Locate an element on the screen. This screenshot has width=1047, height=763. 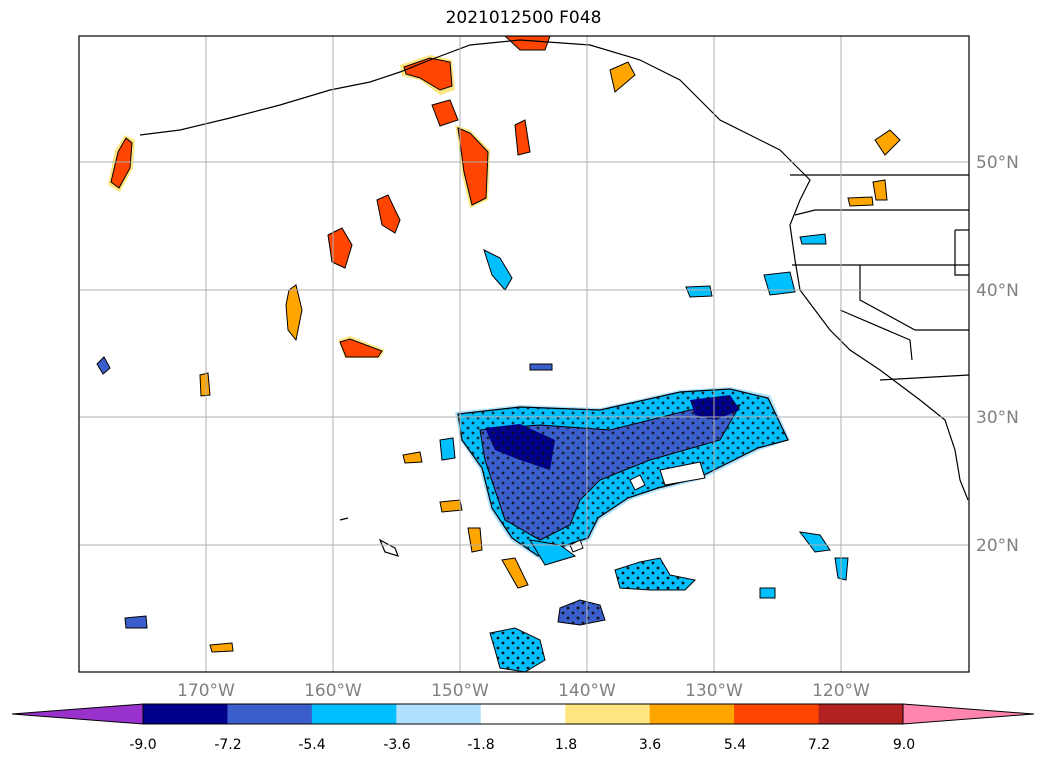
colorbar-frame is located at coordinates (523, 714).